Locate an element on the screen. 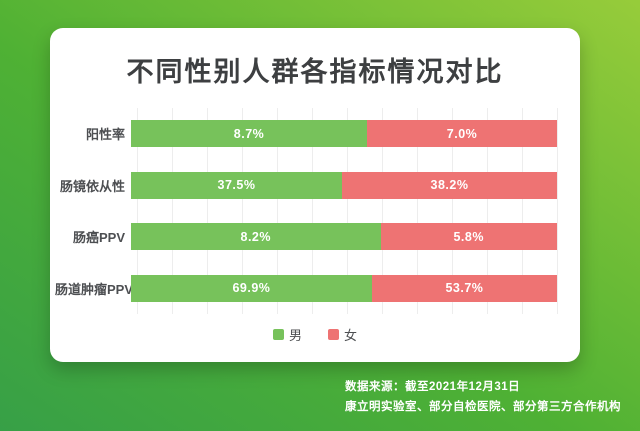 The width and height of the screenshot is (640, 431). female-bar-segment: 7.0% is located at coordinates (462, 134).